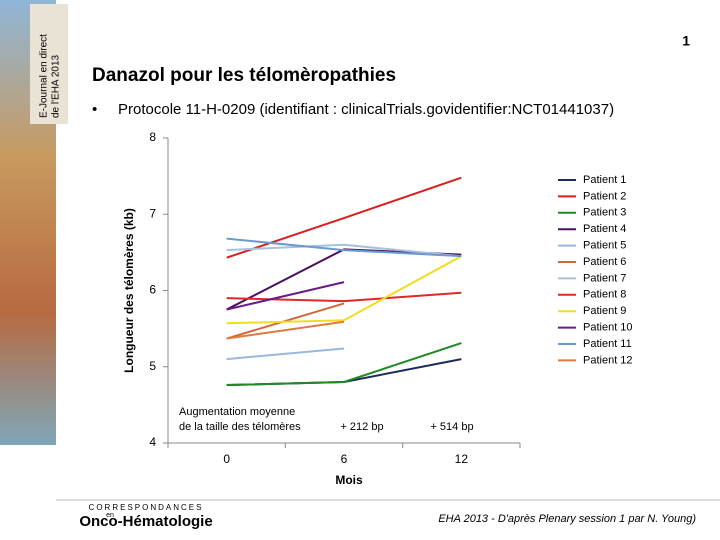  I want to click on legend-label: Patient 3, so click(604, 213).